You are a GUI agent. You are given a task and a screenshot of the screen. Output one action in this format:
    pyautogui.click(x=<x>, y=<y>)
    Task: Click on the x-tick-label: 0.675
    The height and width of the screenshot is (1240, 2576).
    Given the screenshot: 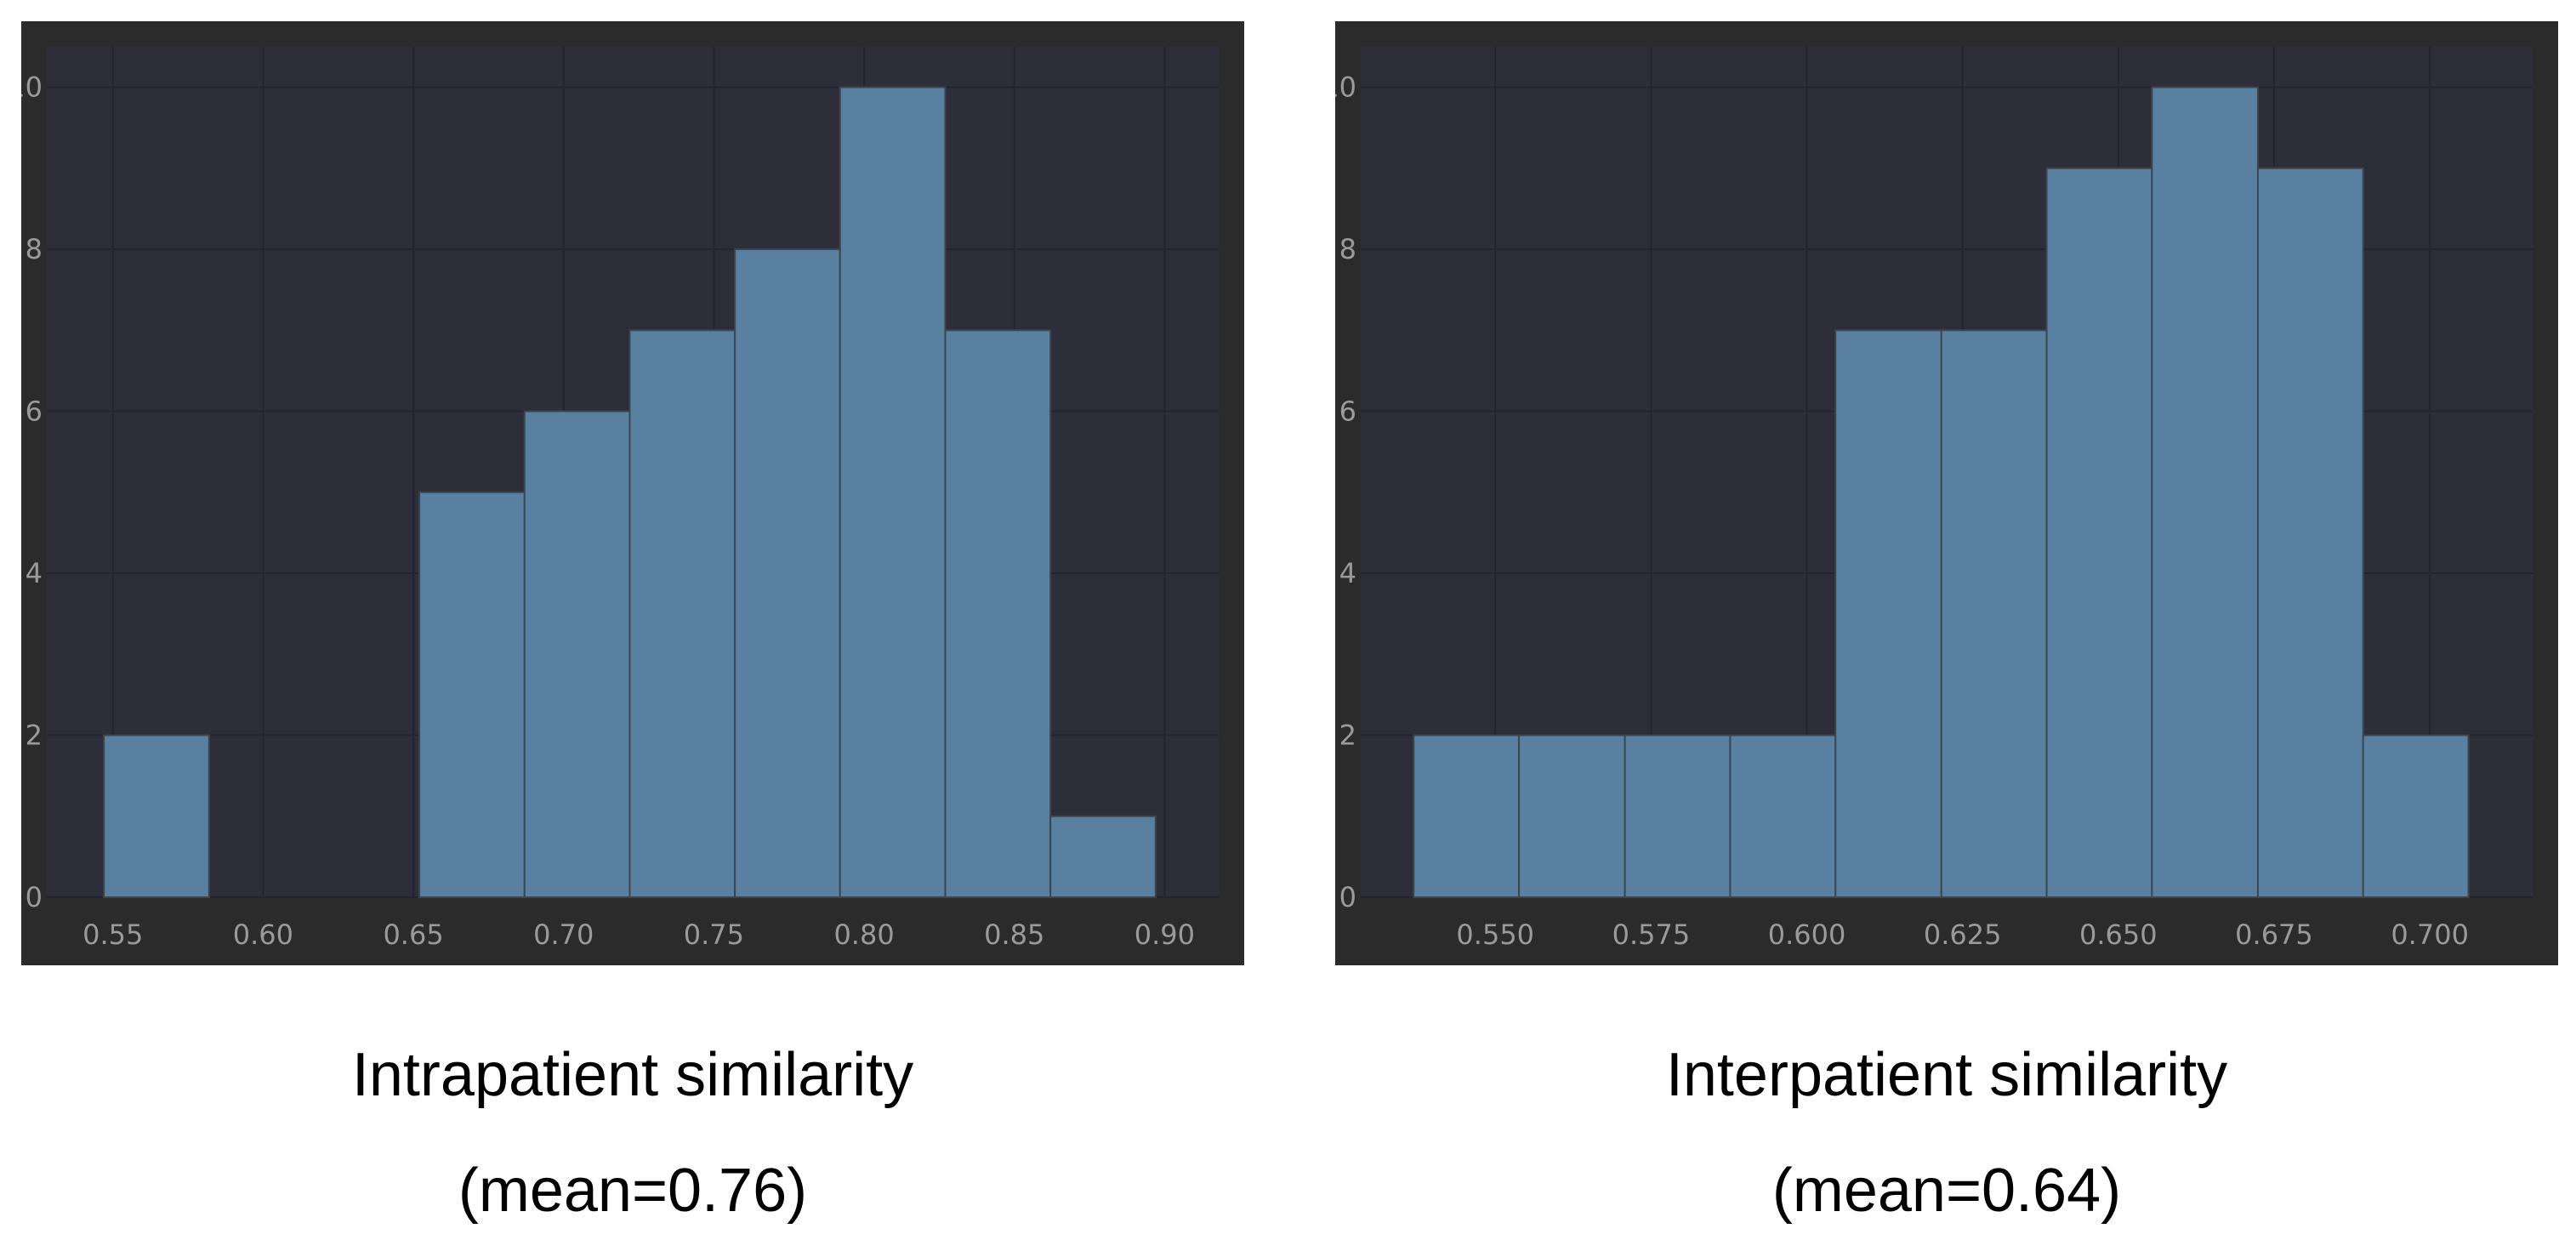 What is the action you would take?
    pyautogui.click(x=2274, y=935)
    